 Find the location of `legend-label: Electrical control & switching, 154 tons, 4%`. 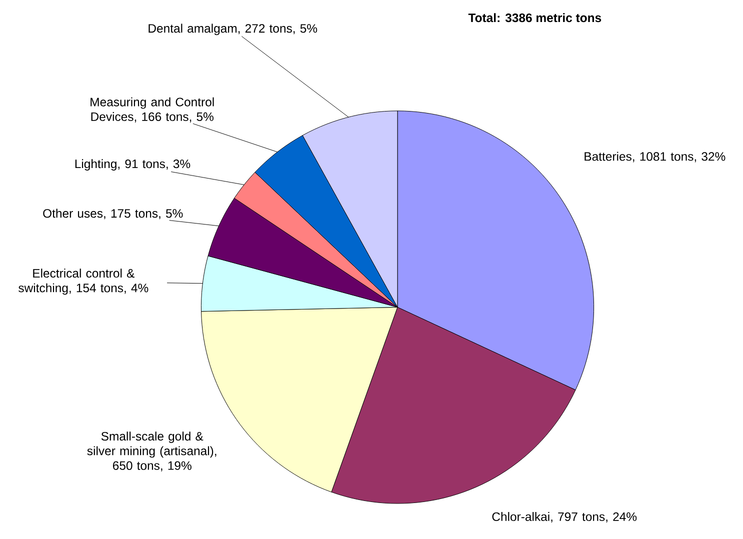

legend-label: Electrical control & switching, 154 tons, 4% is located at coordinates (83, 281).